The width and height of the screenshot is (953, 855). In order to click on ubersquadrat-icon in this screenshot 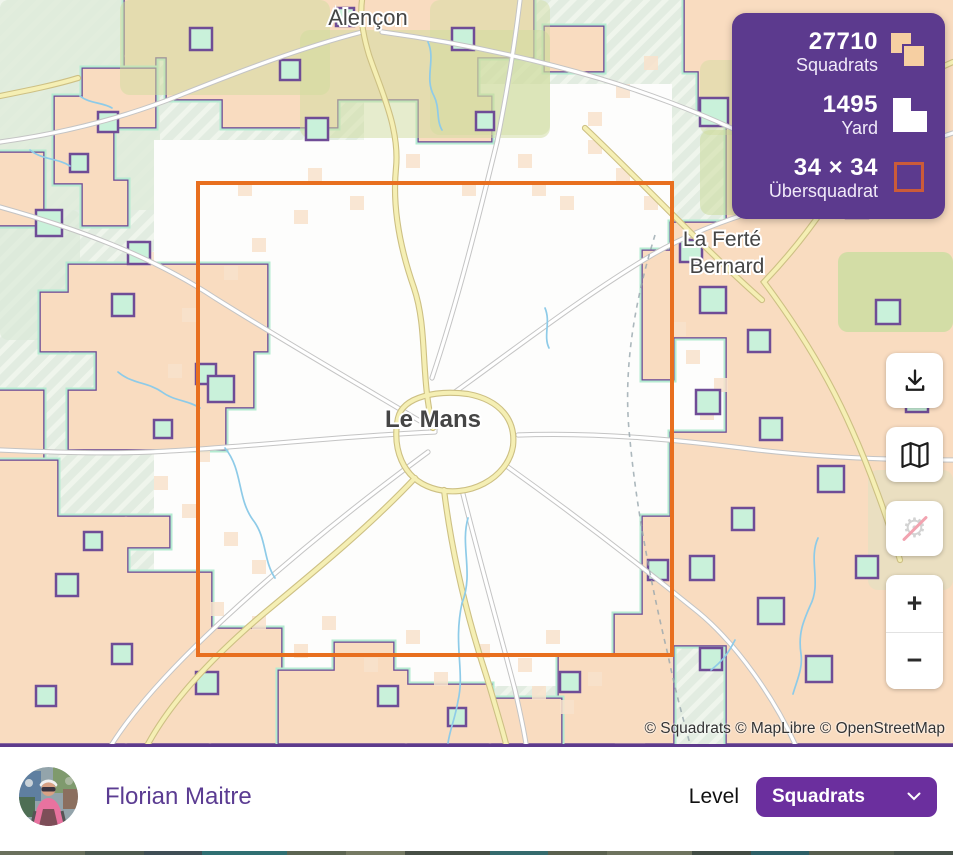, I will do `click(910, 178)`.